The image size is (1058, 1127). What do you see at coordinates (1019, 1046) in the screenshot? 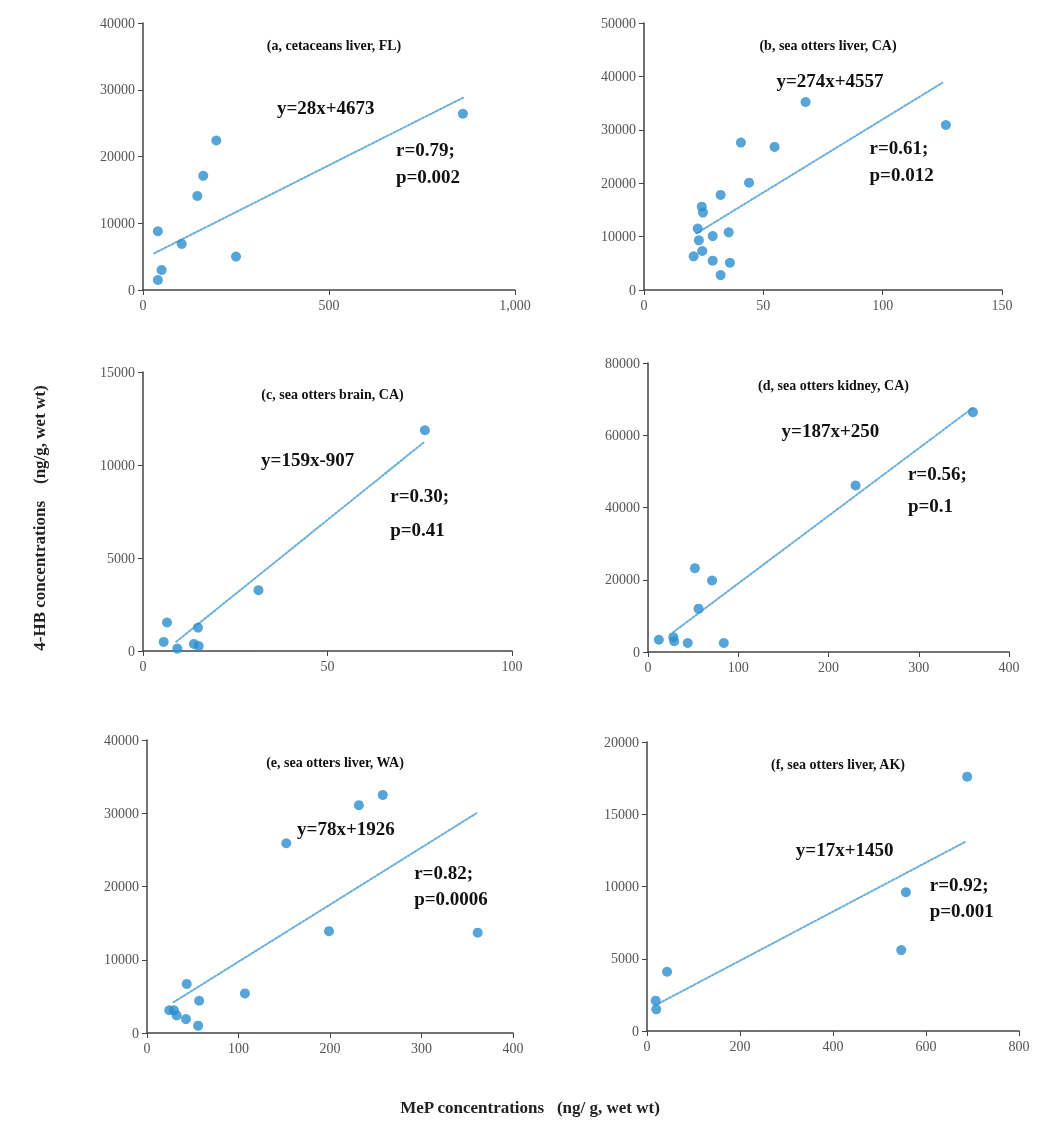
I see `x-tick-label: 800` at bounding box center [1019, 1046].